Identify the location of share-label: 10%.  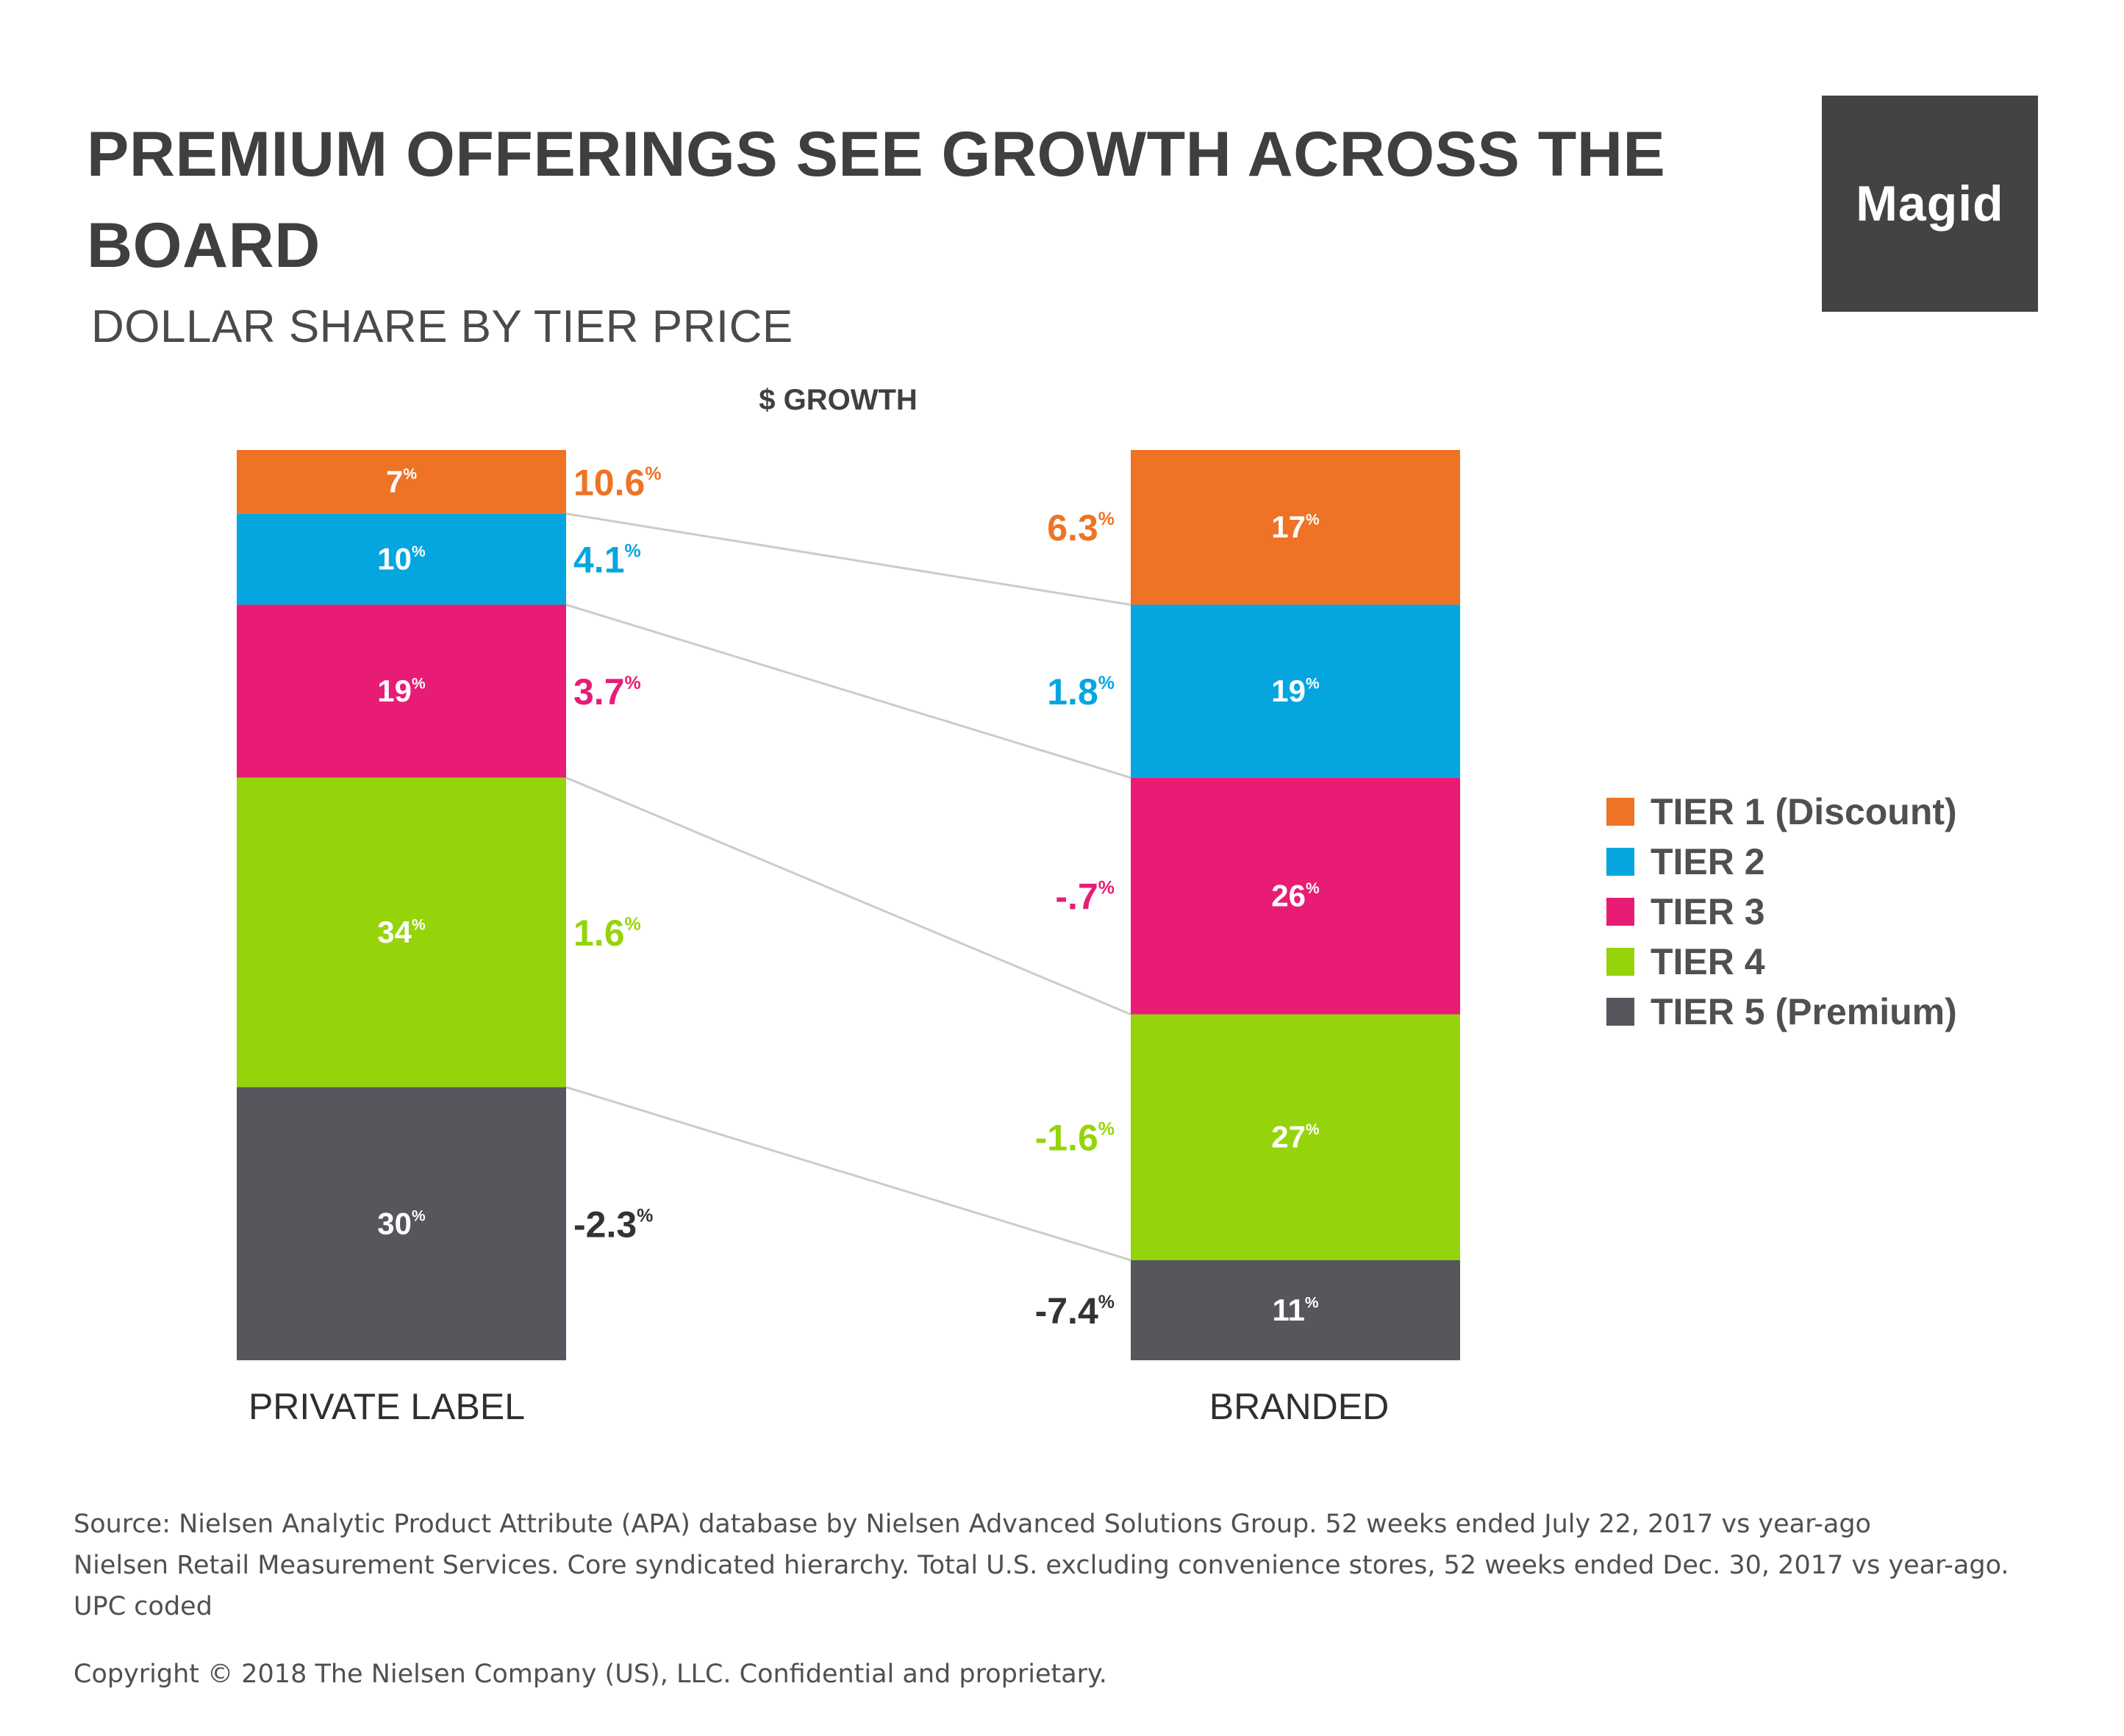
(401, 559).